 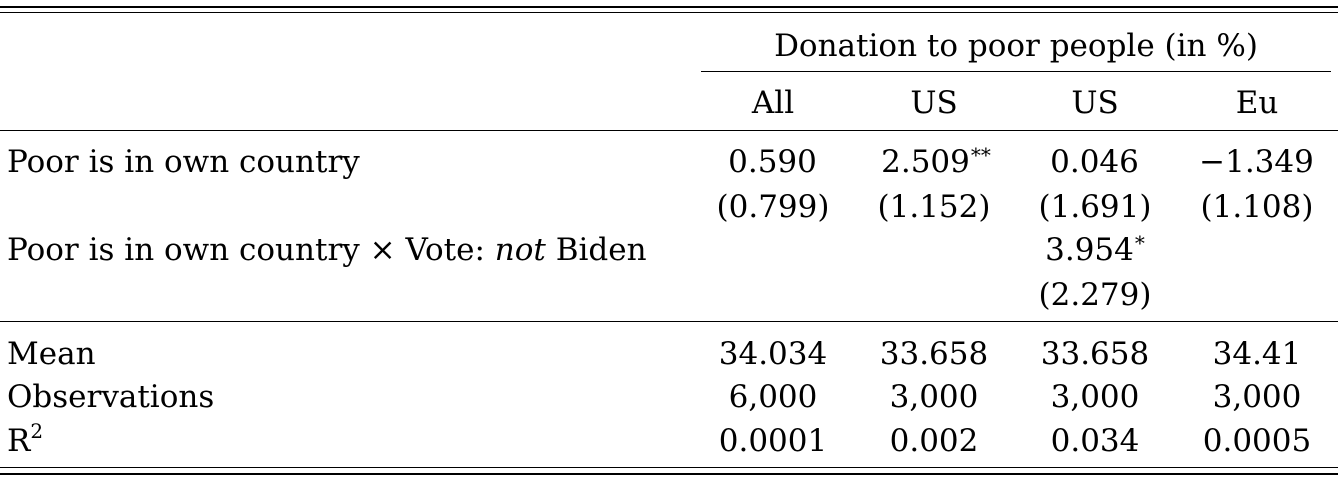 I want to click on col-header-3: US, so click(x=1095, y=103).